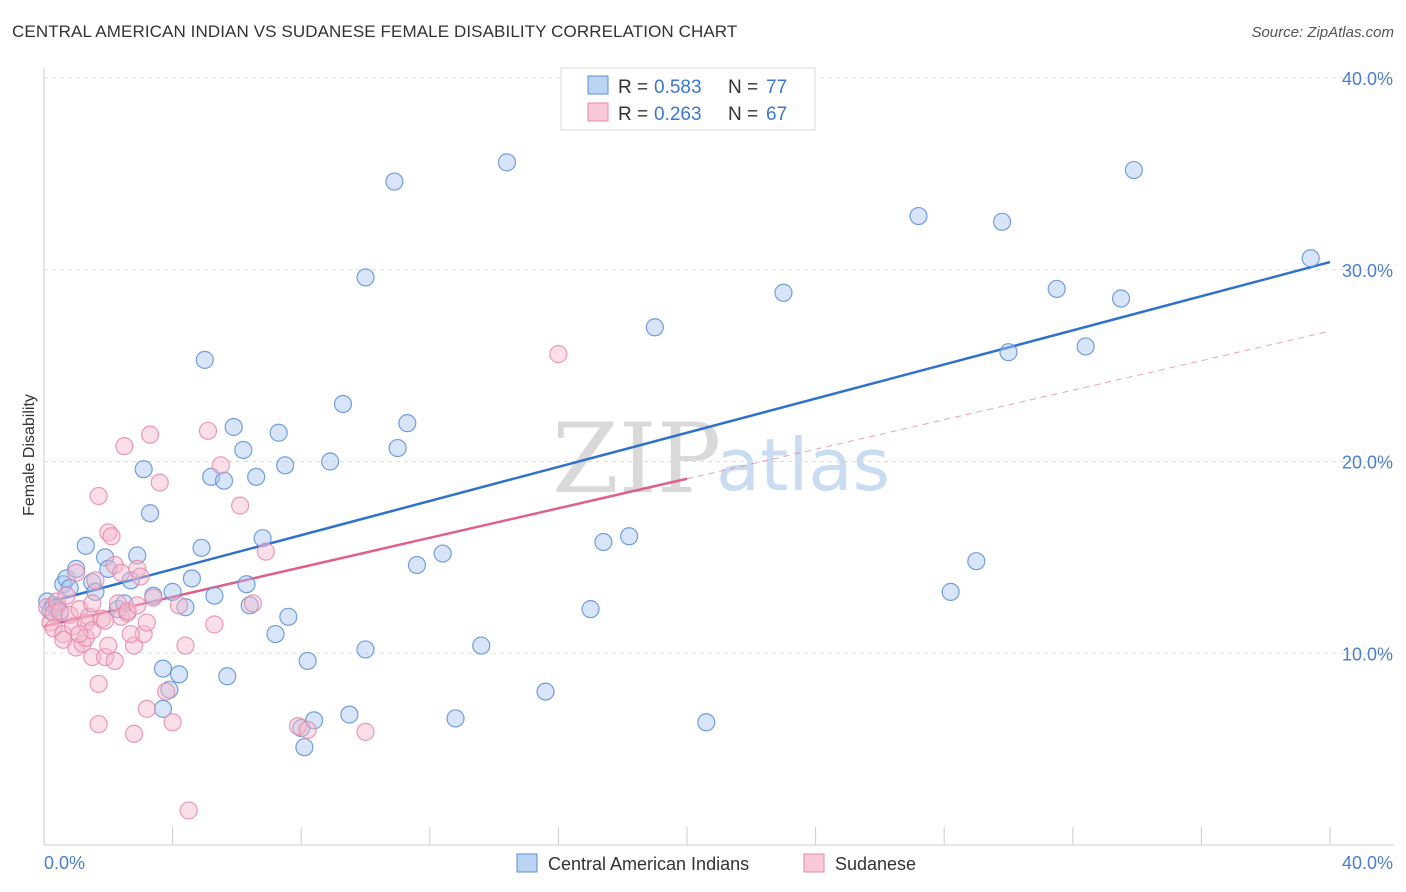 This screenshot has height=892, width=1406. I want to click on watermark-atlas: atlas, so click(803, 465).